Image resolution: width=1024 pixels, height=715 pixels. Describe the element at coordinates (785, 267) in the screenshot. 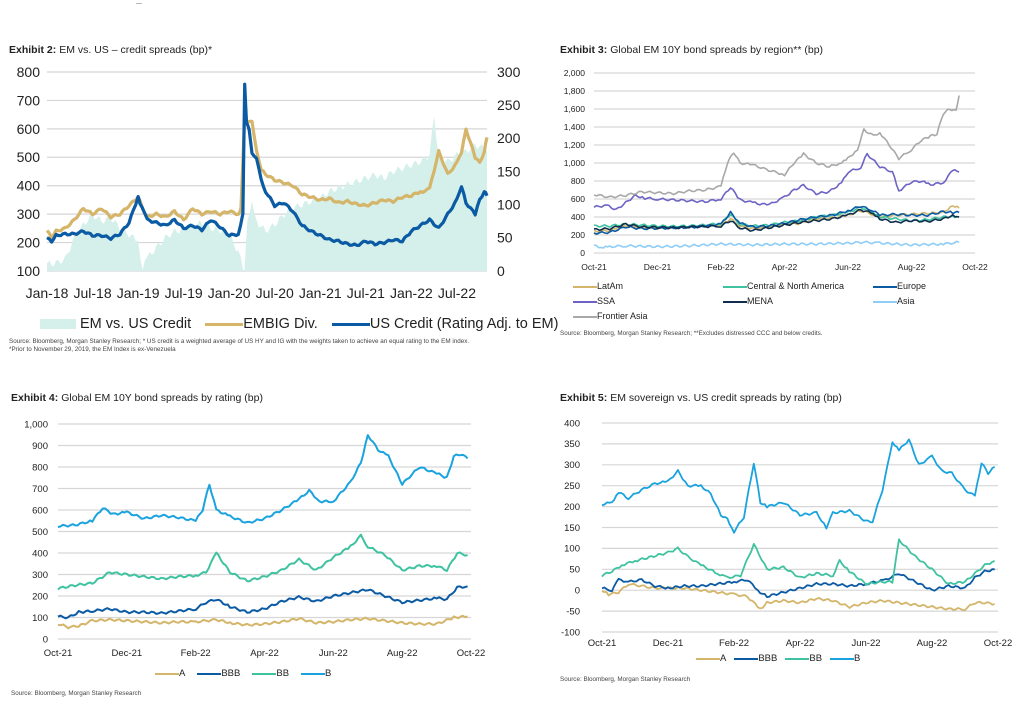

I see `x-tick-label: Apr-22` at that location.